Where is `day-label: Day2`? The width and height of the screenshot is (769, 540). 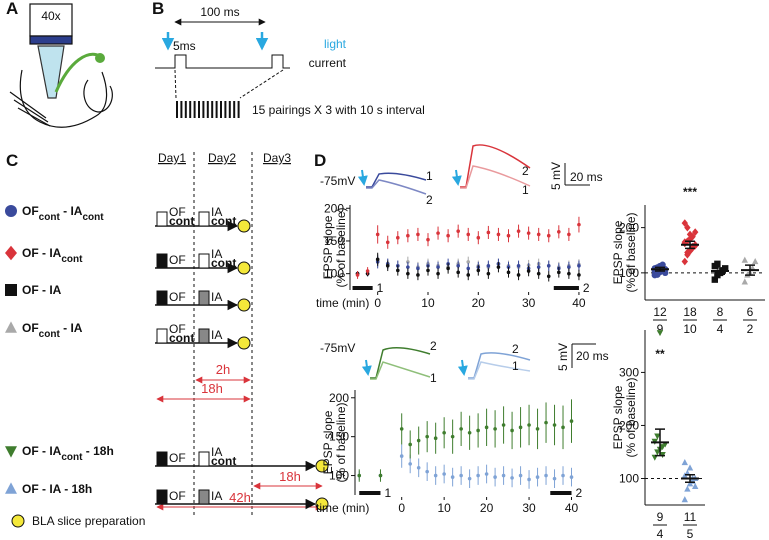
day-label: Day2 is located at coordinates (222, 158).